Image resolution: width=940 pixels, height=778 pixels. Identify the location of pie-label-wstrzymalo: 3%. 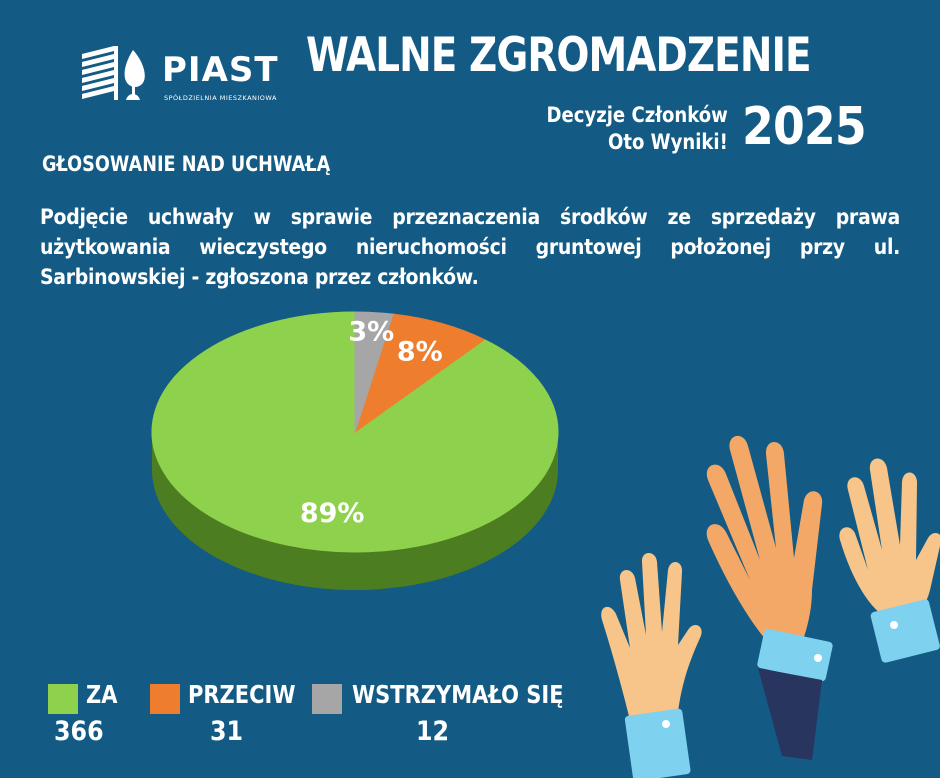
(371, 331).